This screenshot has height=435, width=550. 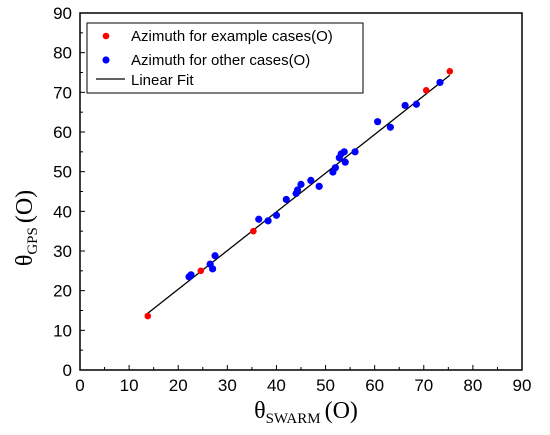 I want to click on x-tick-label: 10, so click(x=129, y=385).